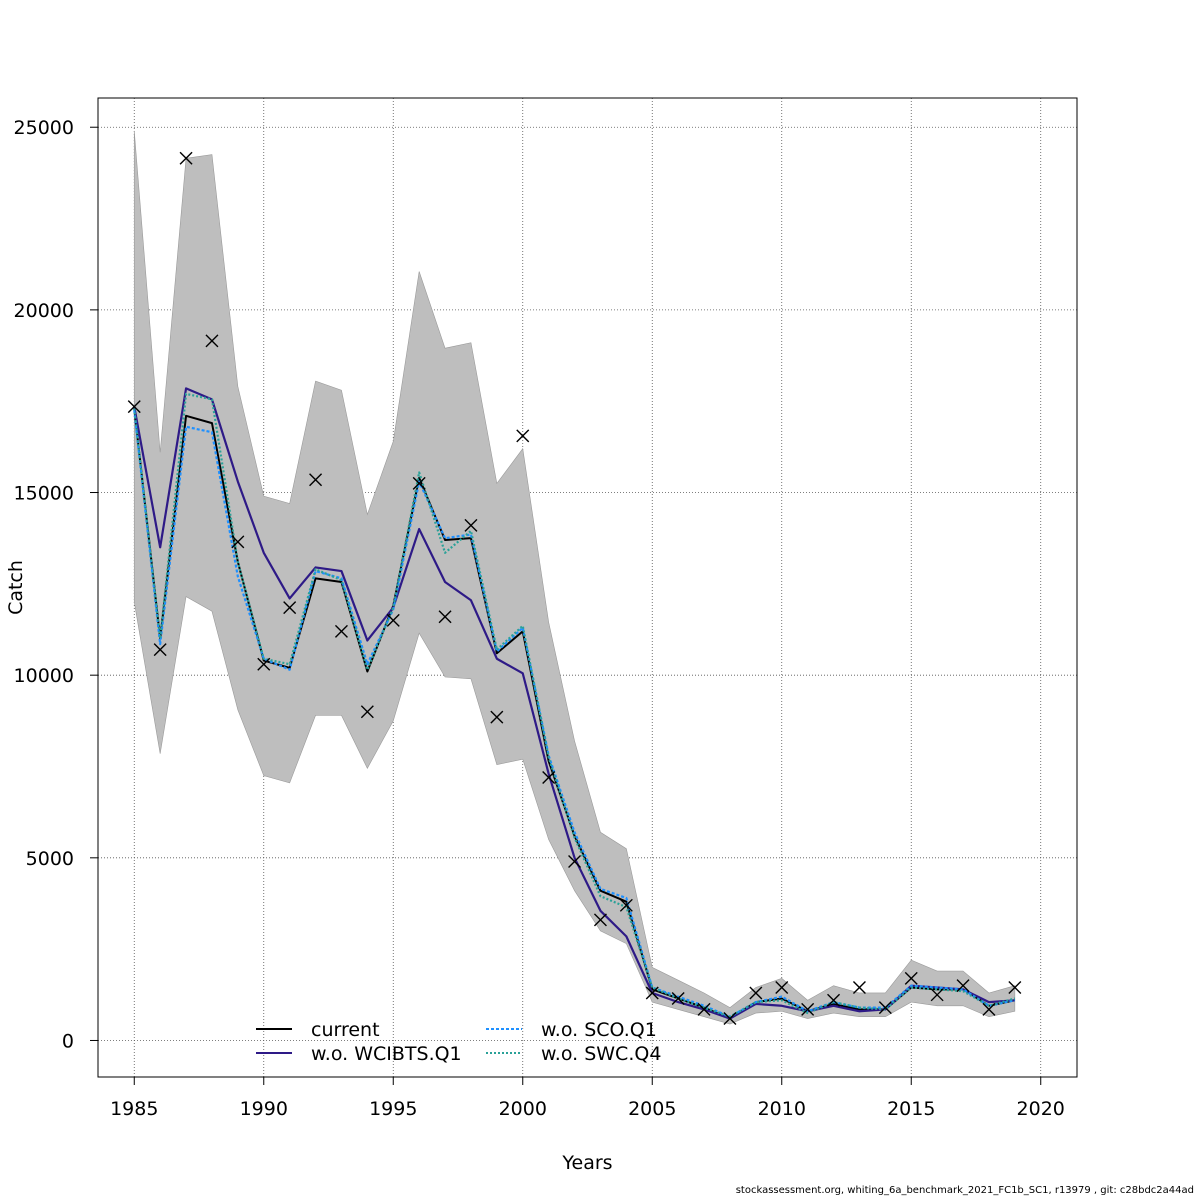 The width and height of the screenshot is (1200, 1200). I want to click on x-tick-label: 2020, so click(1041, 1109).